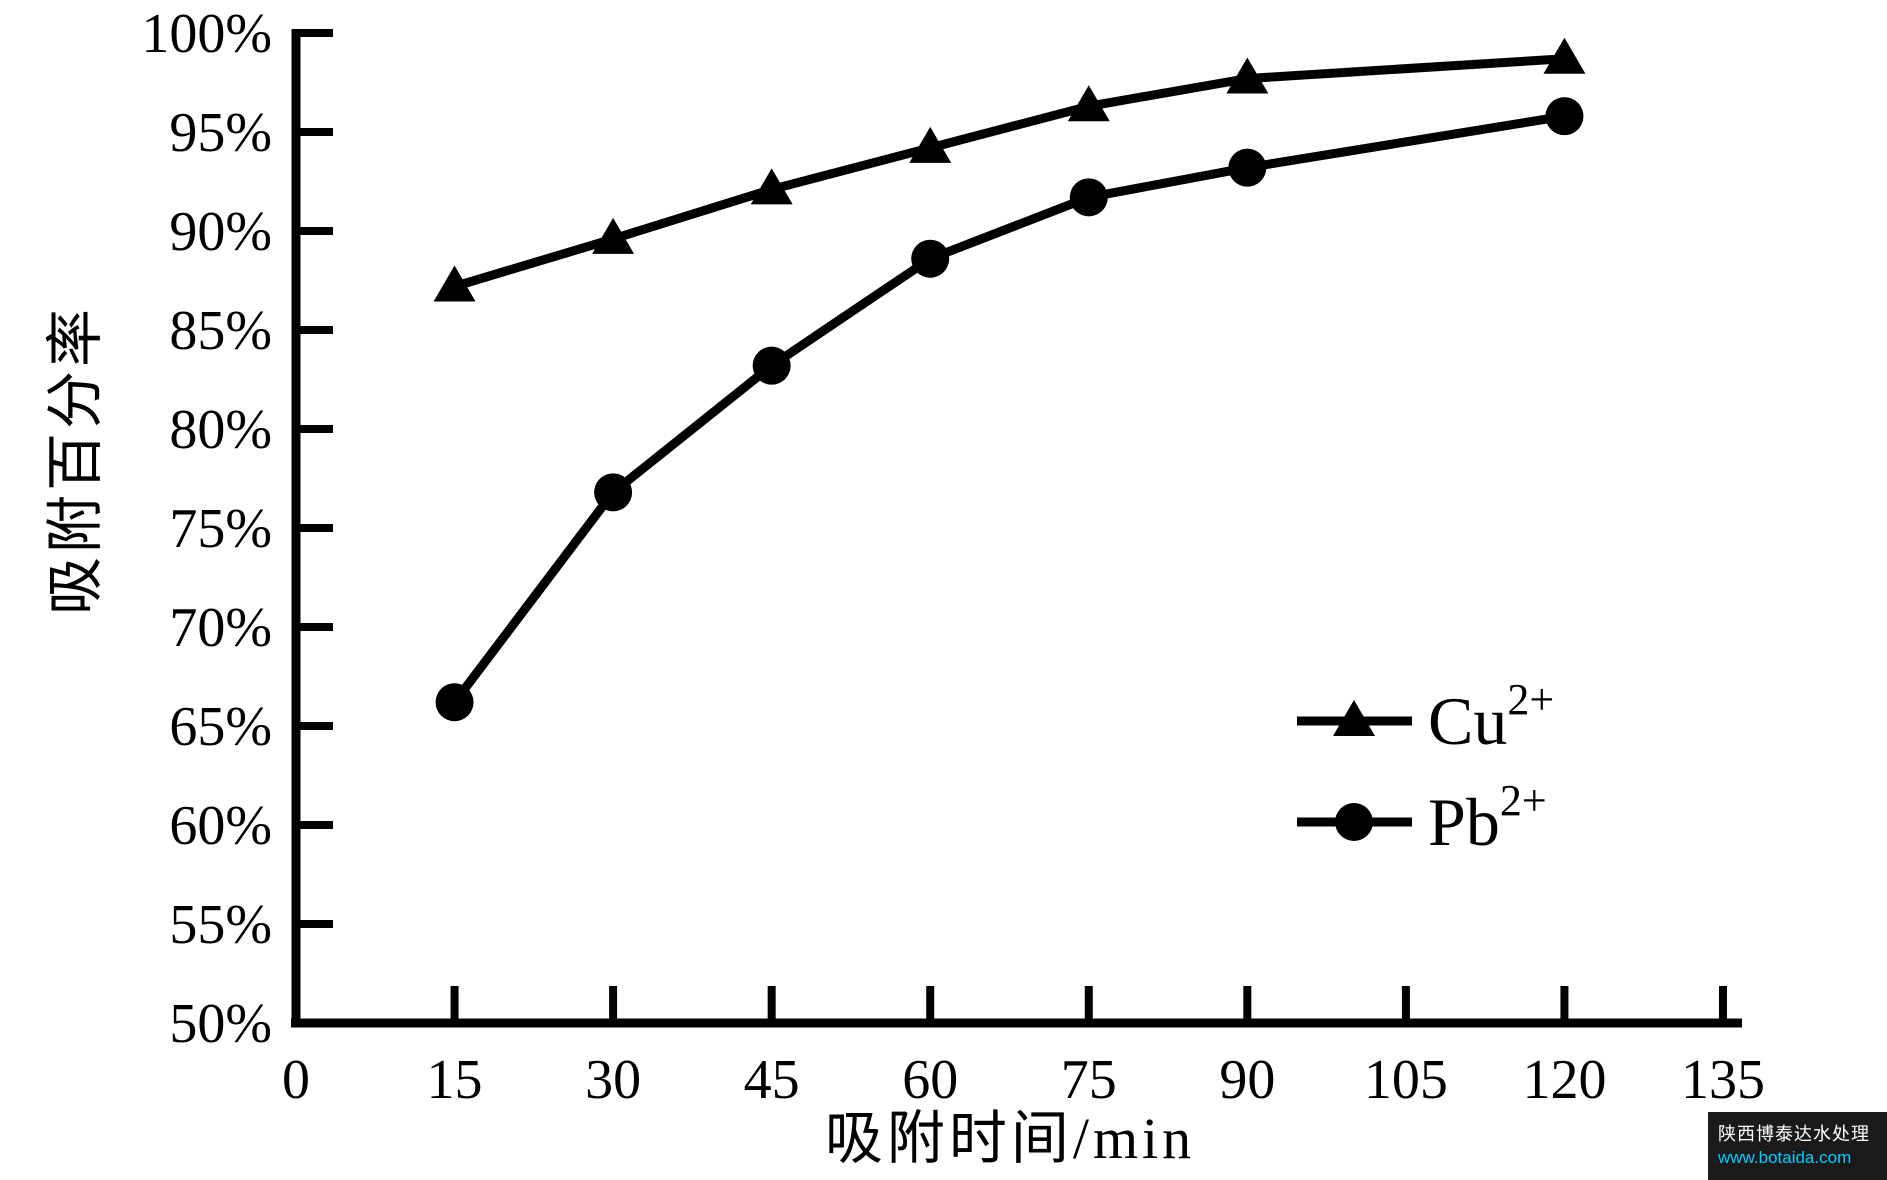 The height and width of the screenshot is (1180, 1887). I want to click on Pb2+-point-90-circle-marker, so click(1247, 167).